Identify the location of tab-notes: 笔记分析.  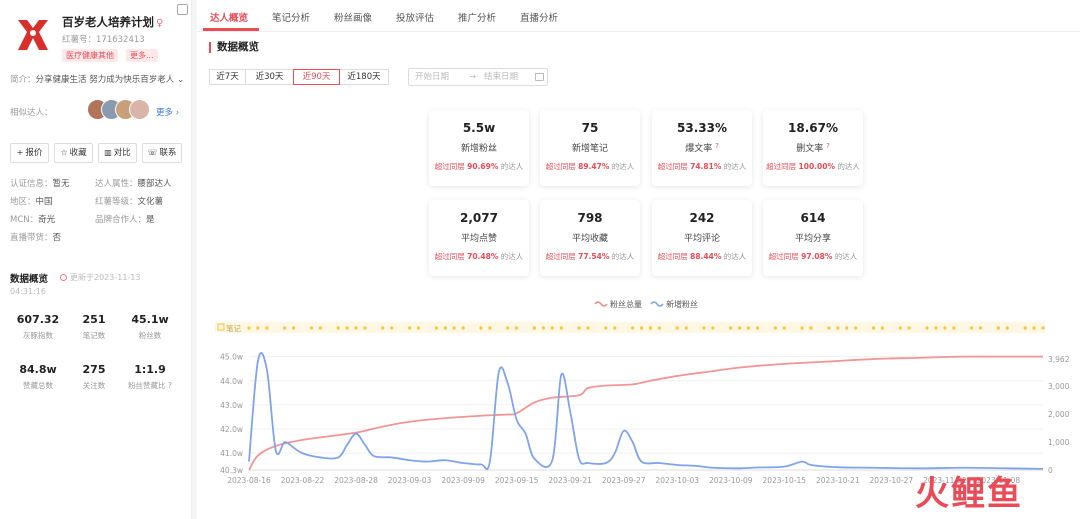
(291, 18).